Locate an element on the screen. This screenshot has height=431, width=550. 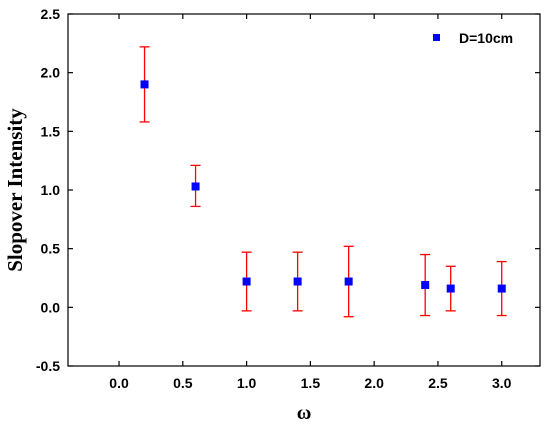
y-tick-label: 0.5 is located at coordinates (51, 249).